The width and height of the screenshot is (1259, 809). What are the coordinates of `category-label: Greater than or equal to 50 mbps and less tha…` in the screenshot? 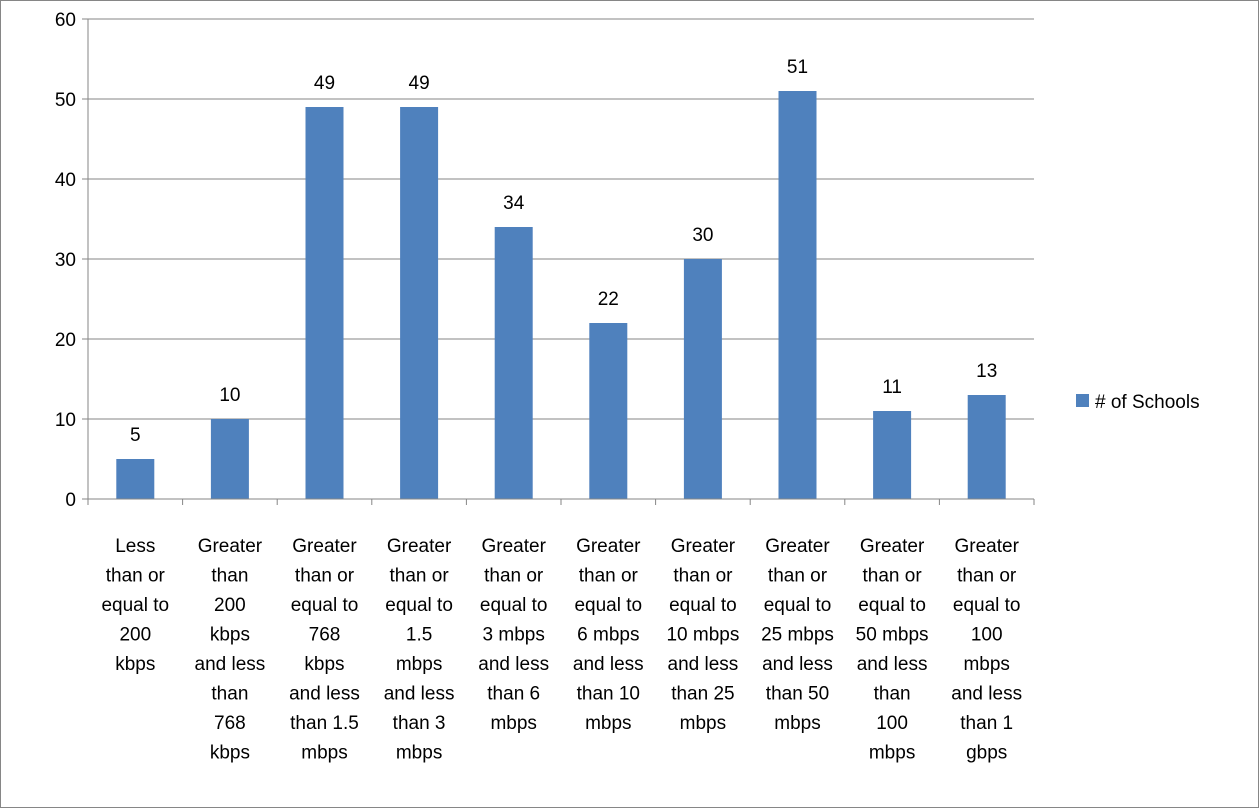 It's located at (892, 650).